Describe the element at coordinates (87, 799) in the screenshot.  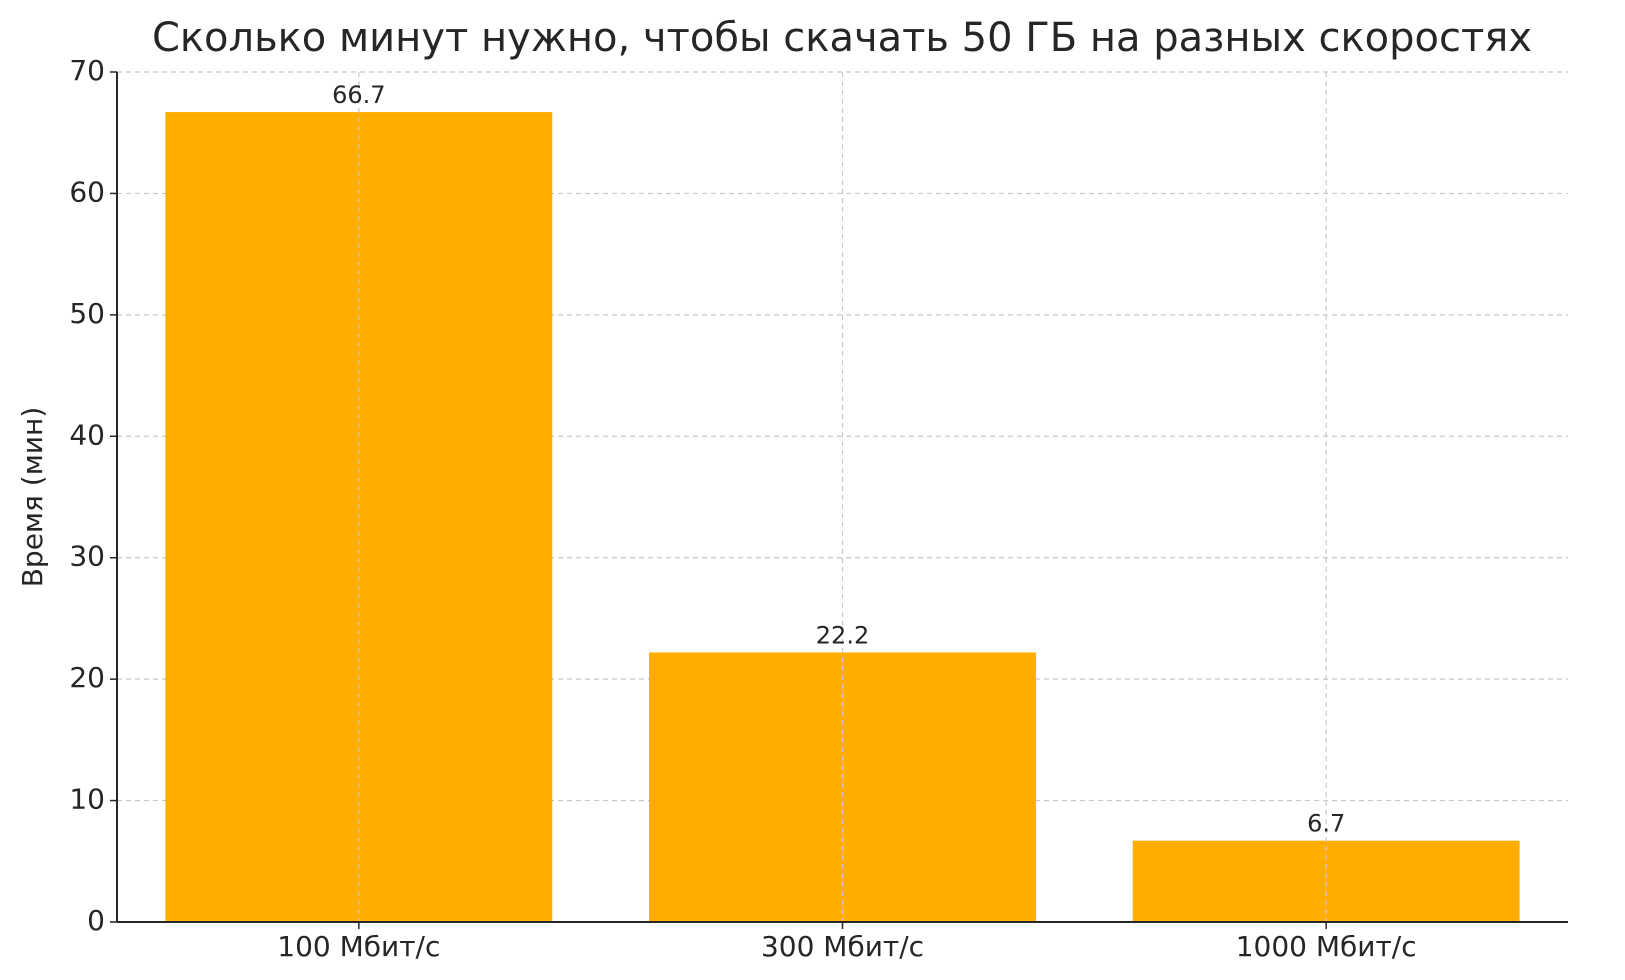
I see `y-tick-label: 10` at that location.